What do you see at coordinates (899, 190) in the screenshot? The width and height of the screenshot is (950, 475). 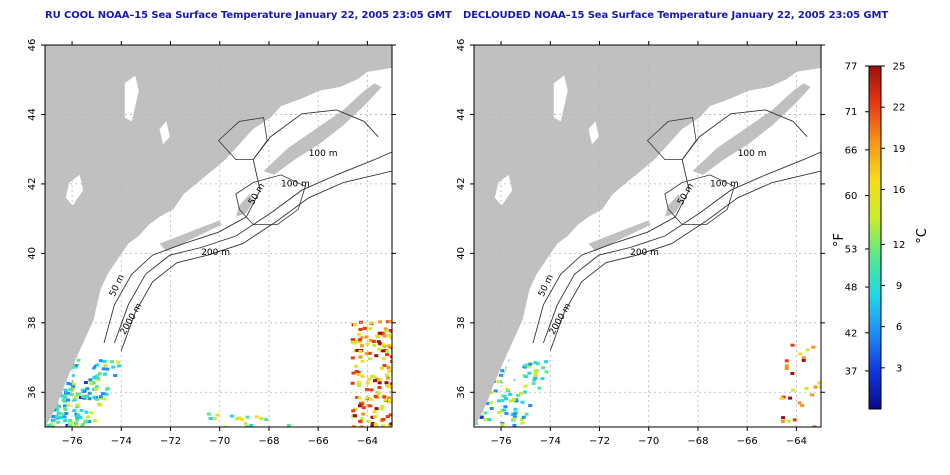 I see `celsius-tick-label: 16` at bounding box center [899, 190].